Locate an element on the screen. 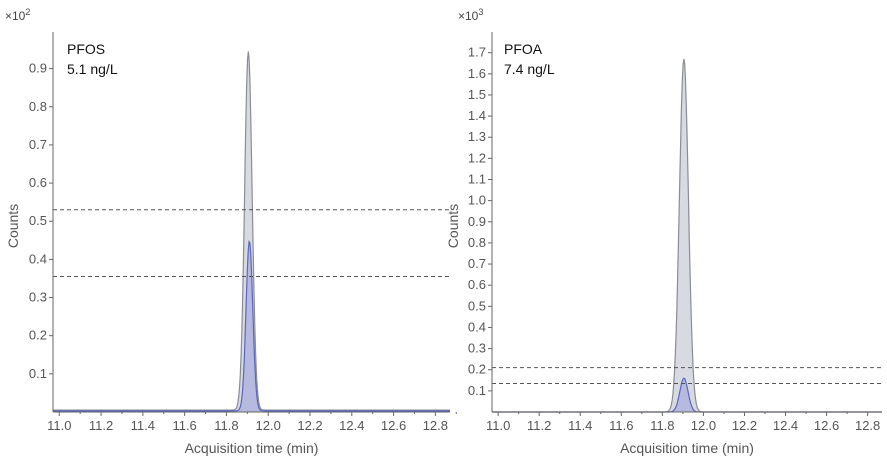 This screenshot has height=458, width=887. multiplier-exponent: 3 is located at coordinates (480, 12).